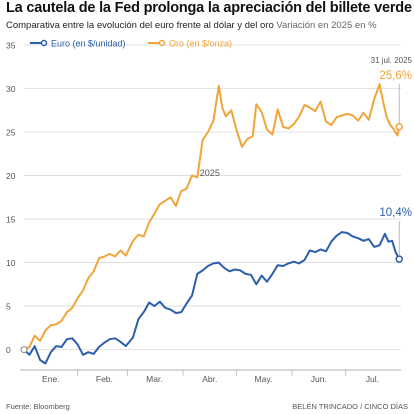 This screenshot has height=414, width=414. I want to click on y-tick-label: 25, so click(11, 133).